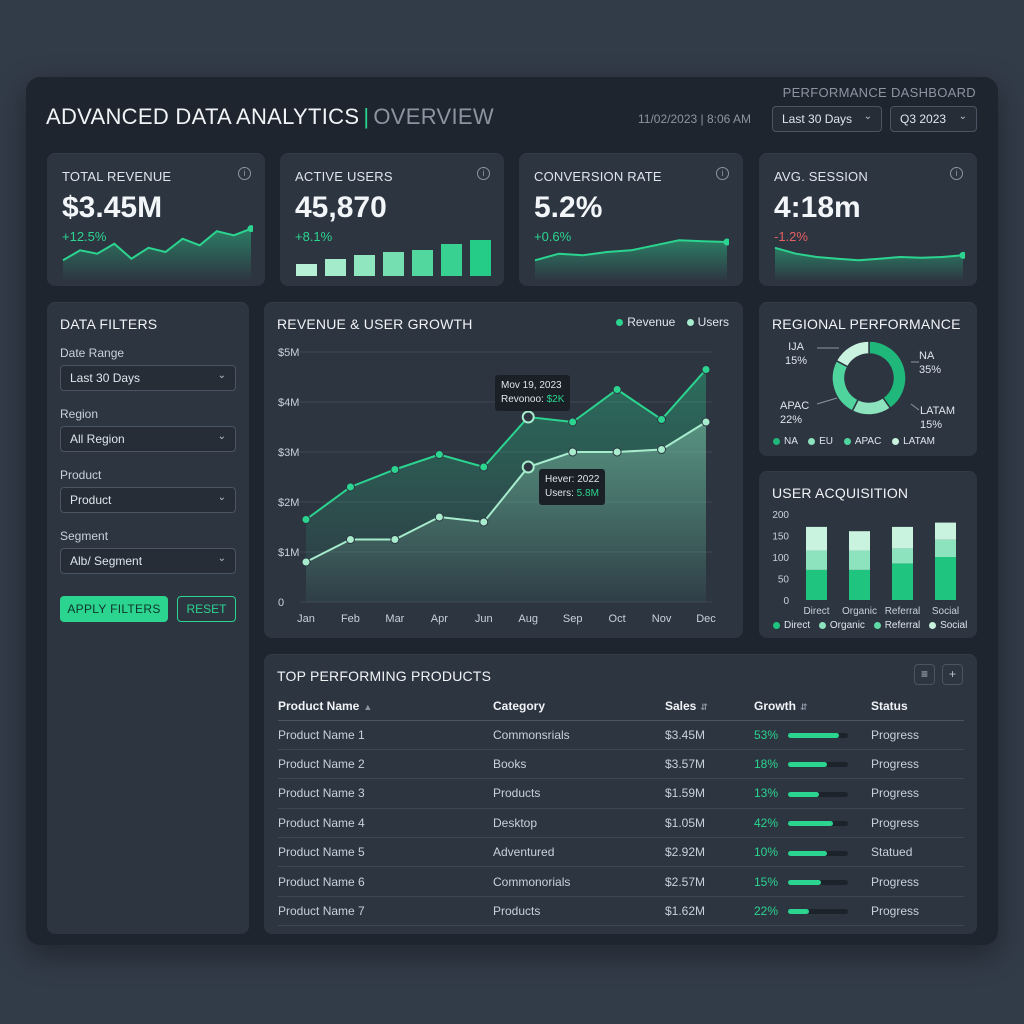 The height and width of the screenshot is (1024, 1024). Describe the element at coordinates (917, 706) in the screenshot. I see `column-header-status: Status` at that location.